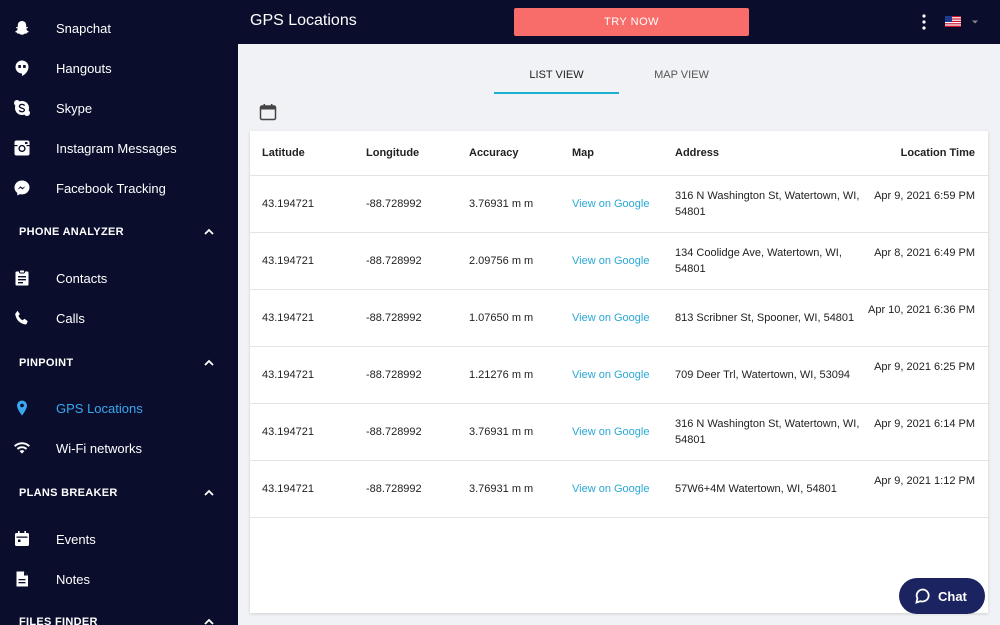  What do you see at coordinates (70, 318) in the screenshot?
I see `sidebar-item-label: Calls` at bounding box center [70, 318].